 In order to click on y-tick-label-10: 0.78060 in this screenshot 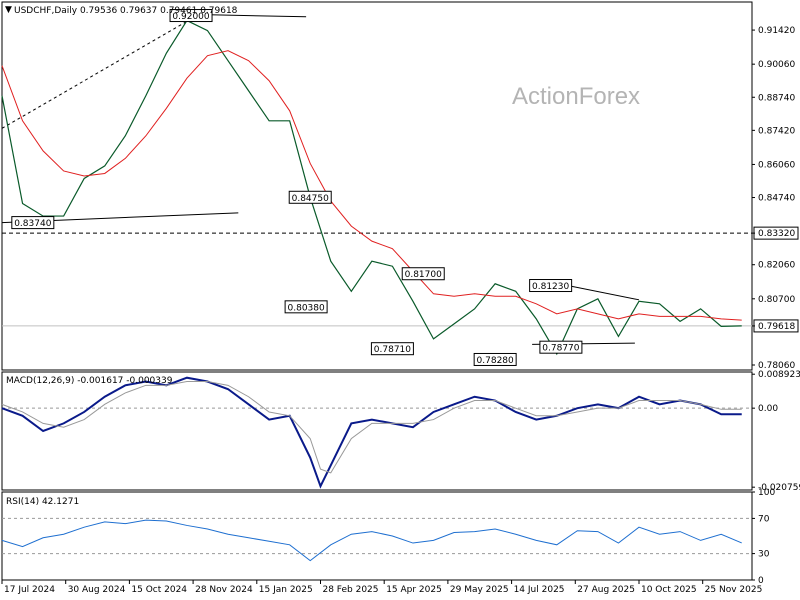, I will do `click(776, 366)`.